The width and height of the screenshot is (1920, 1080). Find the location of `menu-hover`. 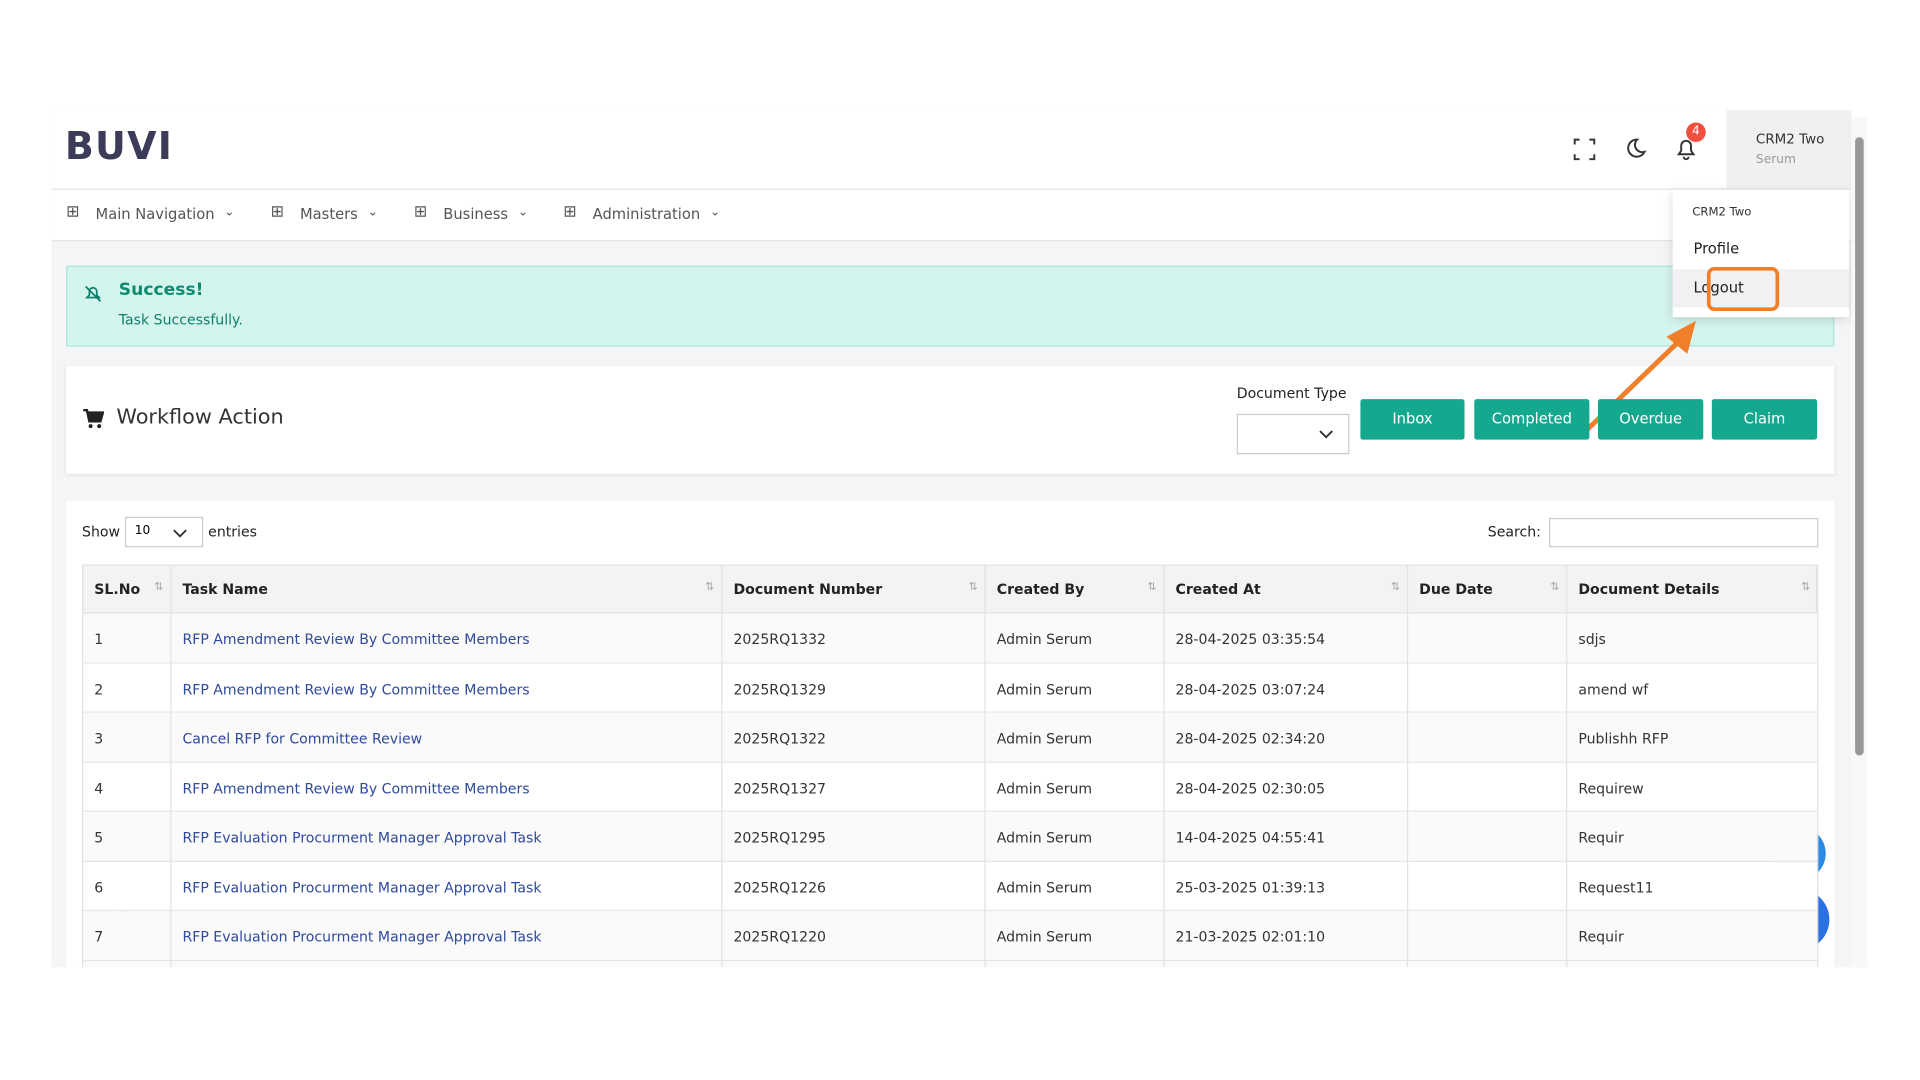

menu-hover is located at coordinates (1760, 288).